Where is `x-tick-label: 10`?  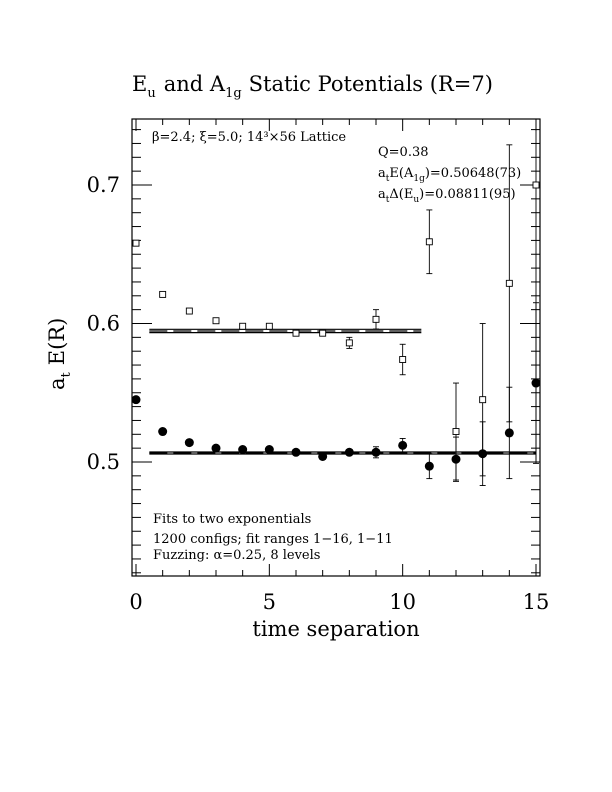 x-tick-label: 10 is located at coordinates (402, 602).